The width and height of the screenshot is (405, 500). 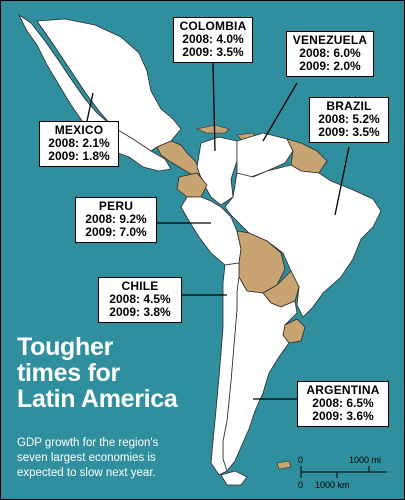 I want to click on leader-mexico, so click(x=90, y=107).